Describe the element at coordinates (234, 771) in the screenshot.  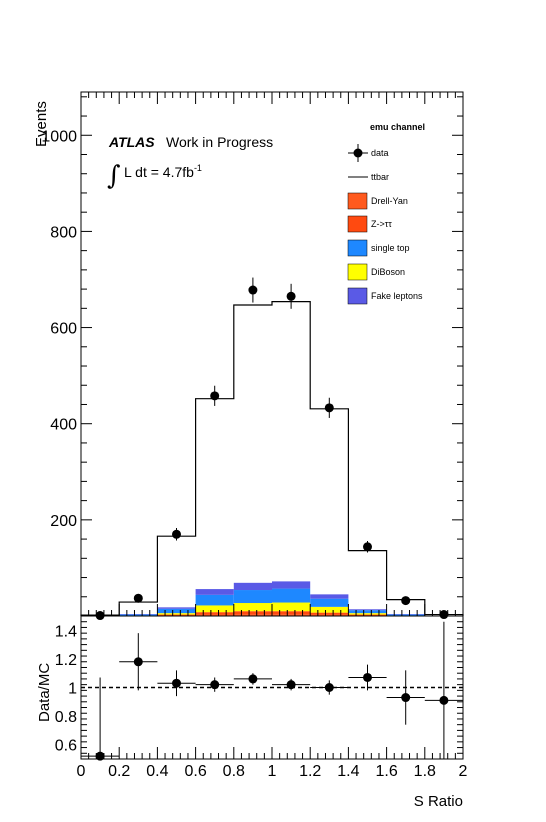
I see `x-tick-label-0.8: 0.8` at that location.